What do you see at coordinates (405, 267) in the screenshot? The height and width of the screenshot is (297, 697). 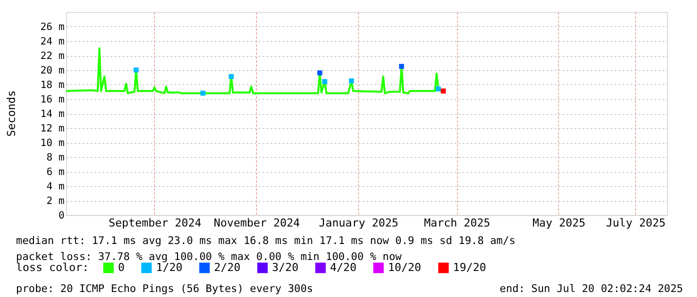 I see `legend-label: 10/20` at bounding box center [405, 267].